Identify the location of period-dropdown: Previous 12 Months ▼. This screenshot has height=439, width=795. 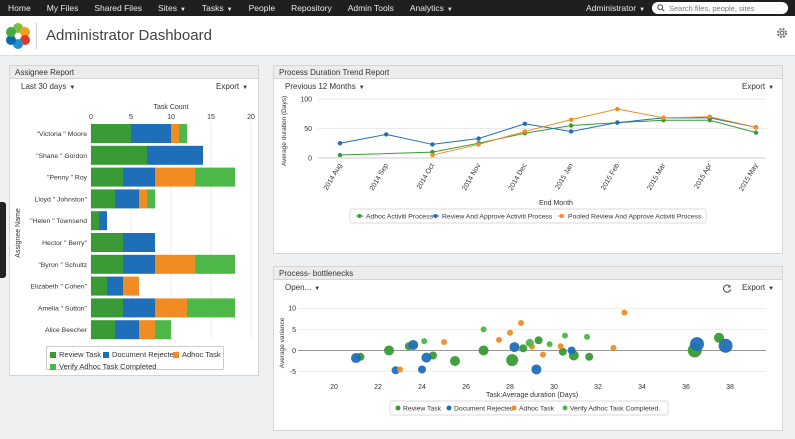
(325, 86).